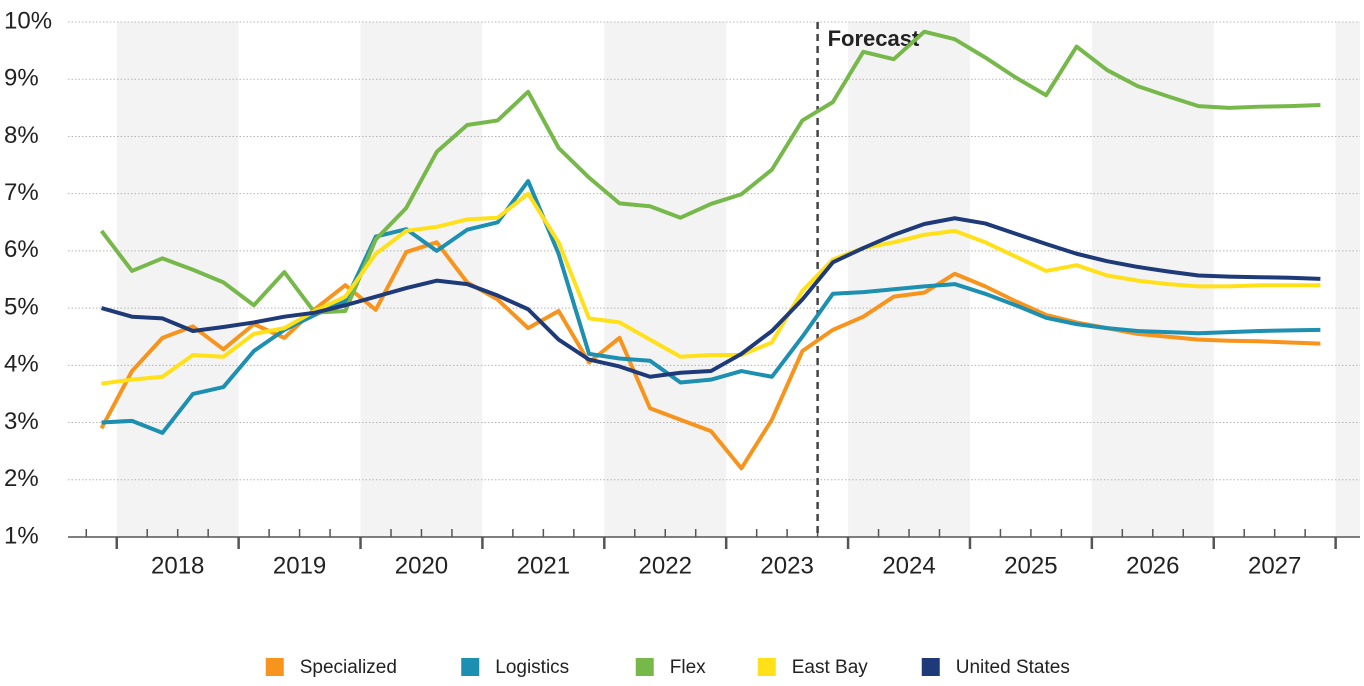 The image size is (1364, 686). What do you see at coordinates (21, 421) in the screenshot?
I see `y-tick-label: 3%` at bounding box center [21, 421].